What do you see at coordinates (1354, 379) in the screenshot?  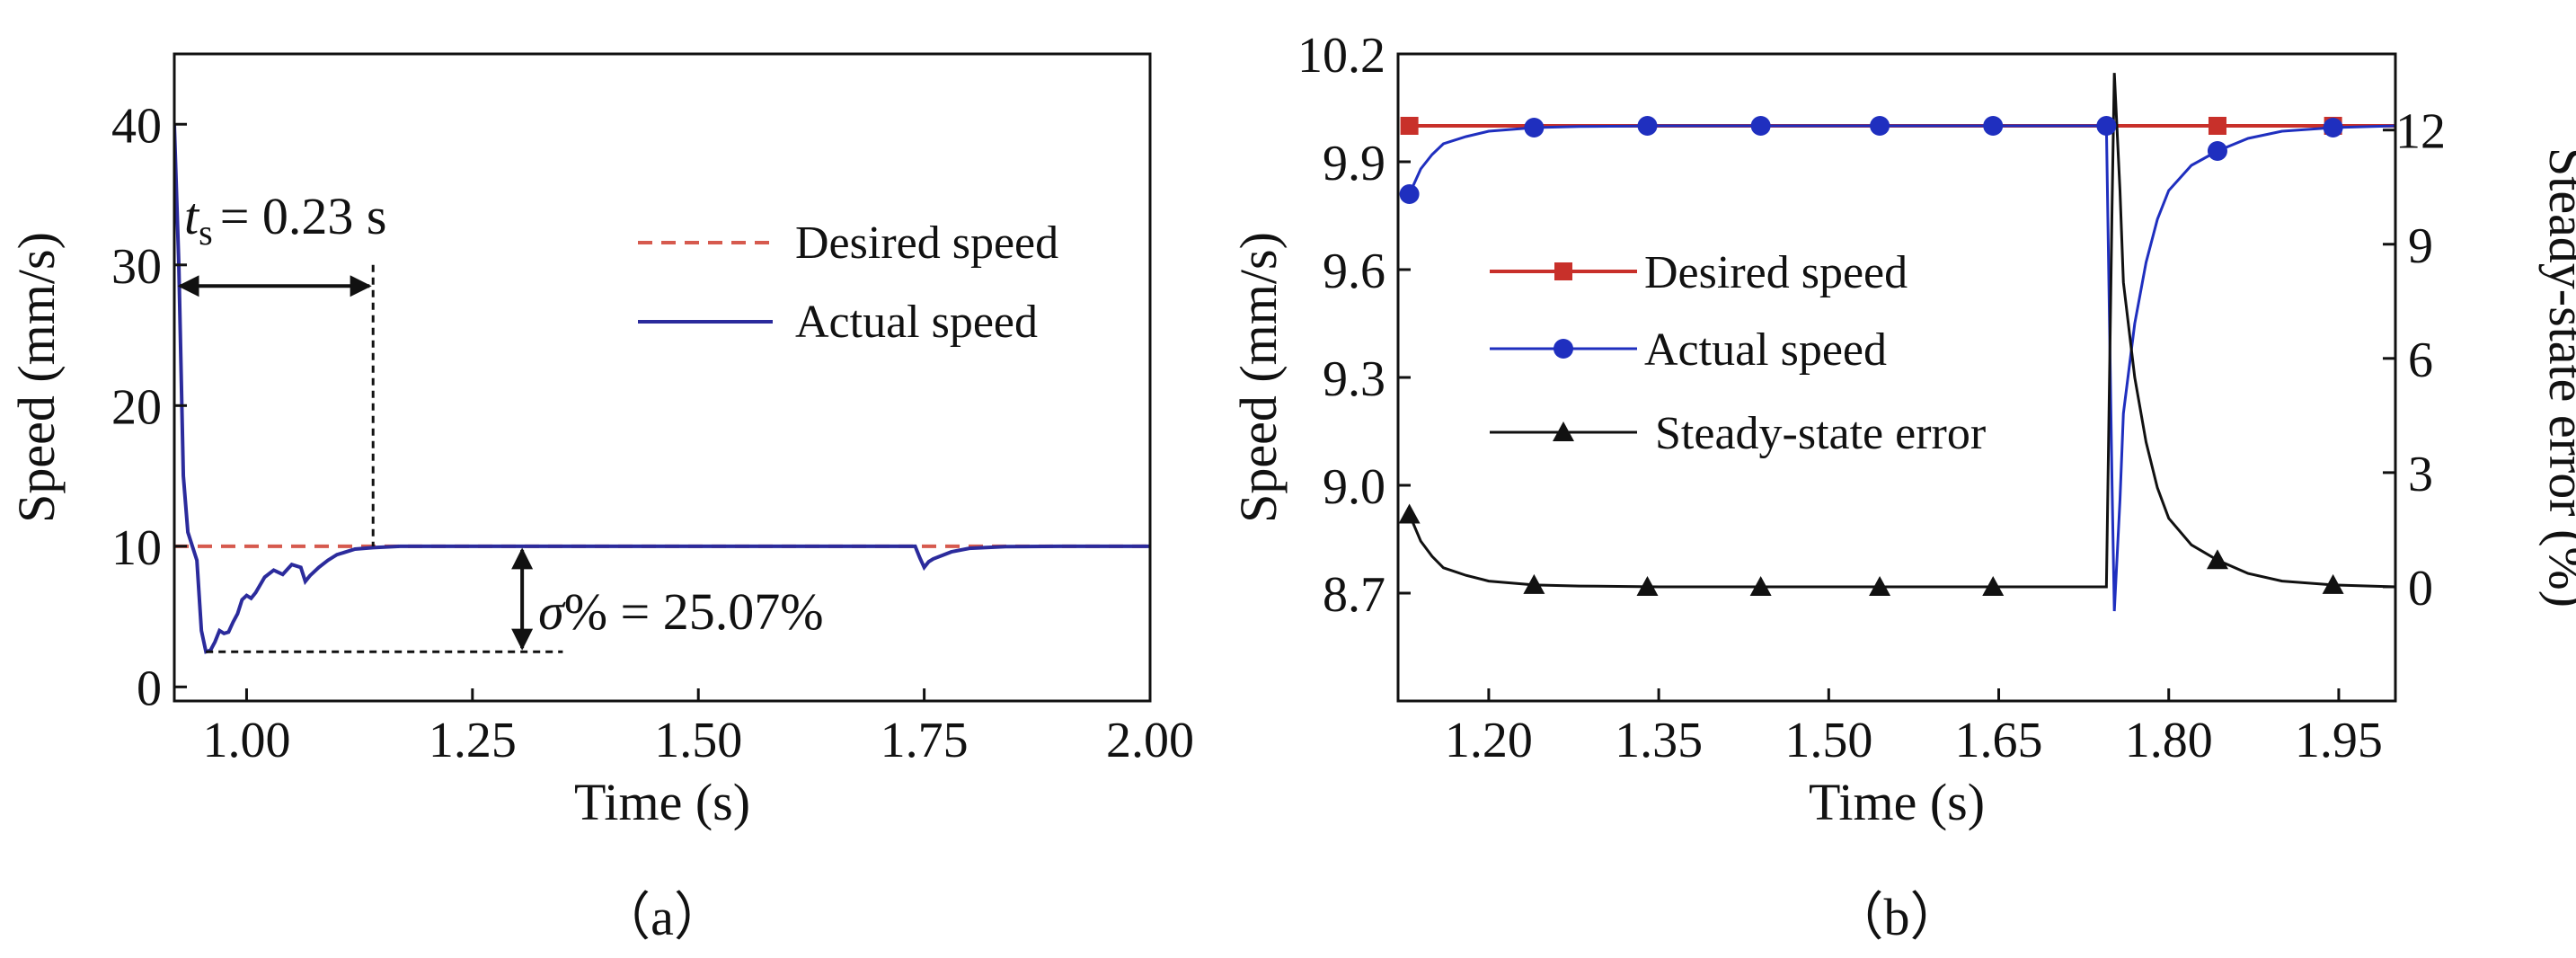 I see `panel-b-ytick-label: 9.3` at bounding box center [1354, 379].